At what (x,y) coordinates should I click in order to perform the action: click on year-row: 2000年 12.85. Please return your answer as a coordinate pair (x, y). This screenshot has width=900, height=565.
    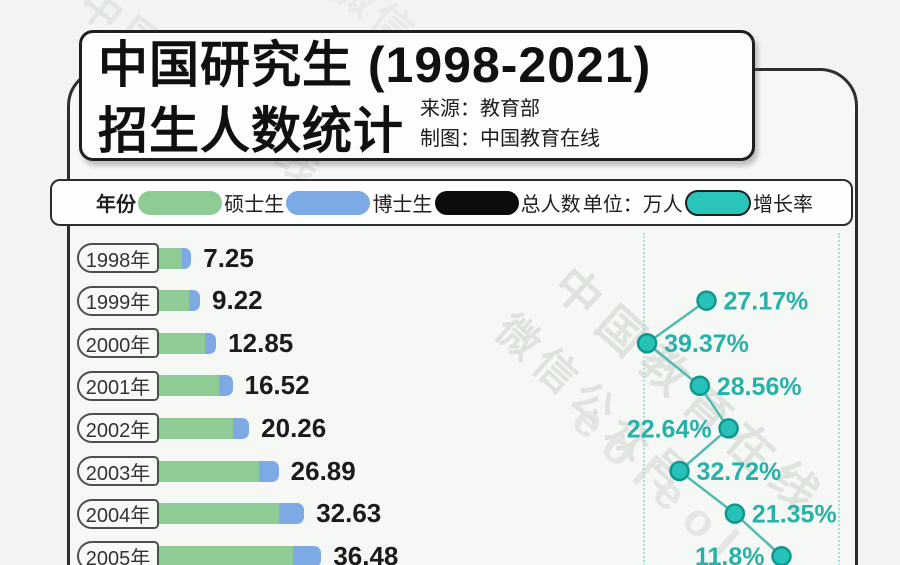
    Looking at the image, I should click on (185, 343).